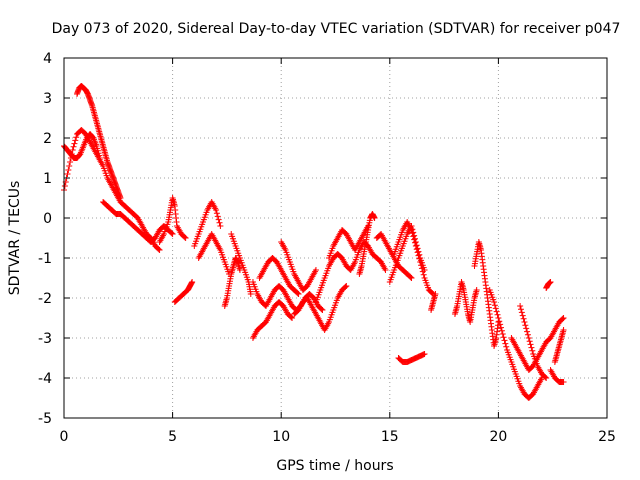 This screenshot has height=480, width=640. I want to click on series-s28, so click(533, 342).